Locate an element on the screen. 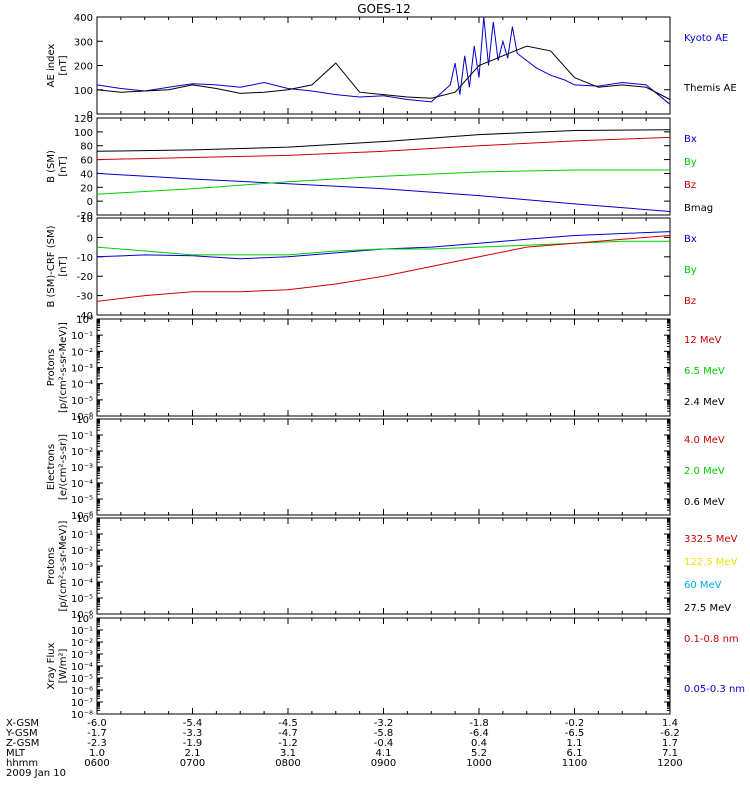 Image resolution: width=750 pixels, height=800 pixels. ephemeris-value: 0600 is located at coordinates (96, 763).